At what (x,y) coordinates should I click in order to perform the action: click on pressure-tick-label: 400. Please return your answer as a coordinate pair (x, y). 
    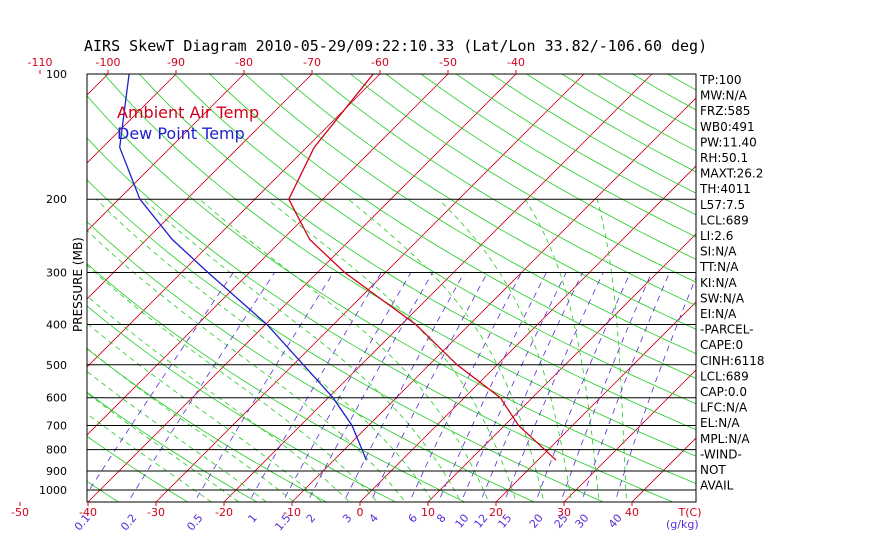
    Looking at the image, I should click on (56, 324).